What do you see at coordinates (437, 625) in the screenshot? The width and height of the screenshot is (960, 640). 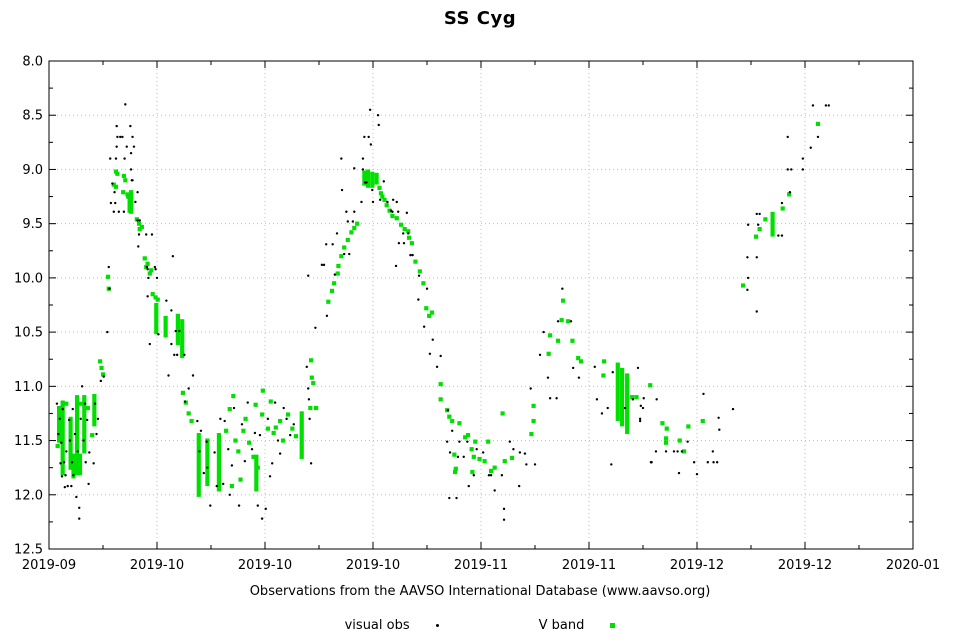 I see `legend-marker-visual-dot-icon` at bounding box center [437, 625].